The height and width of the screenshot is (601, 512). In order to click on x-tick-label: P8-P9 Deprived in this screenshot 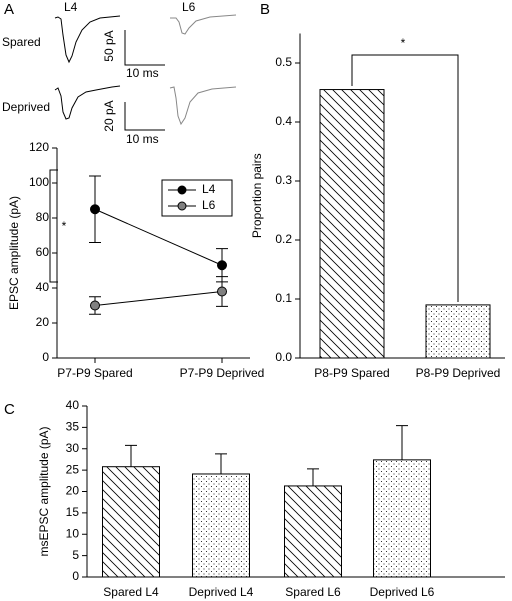, I will do `click(458, 373)`.